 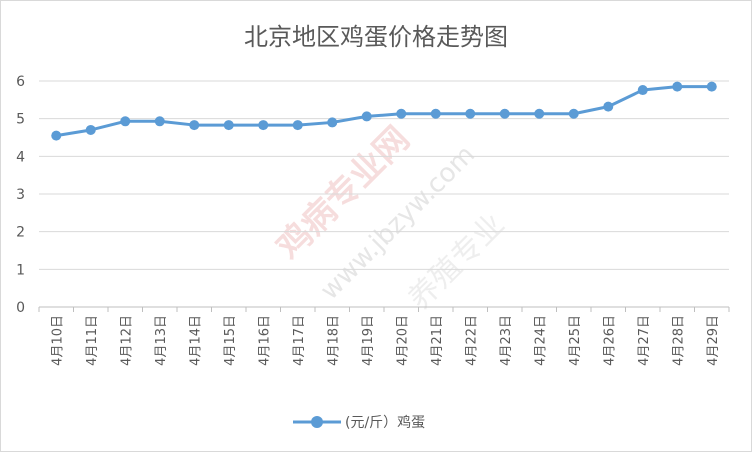 I want to click on x-tick-label: 4月28日, so click(x=678, y=340).